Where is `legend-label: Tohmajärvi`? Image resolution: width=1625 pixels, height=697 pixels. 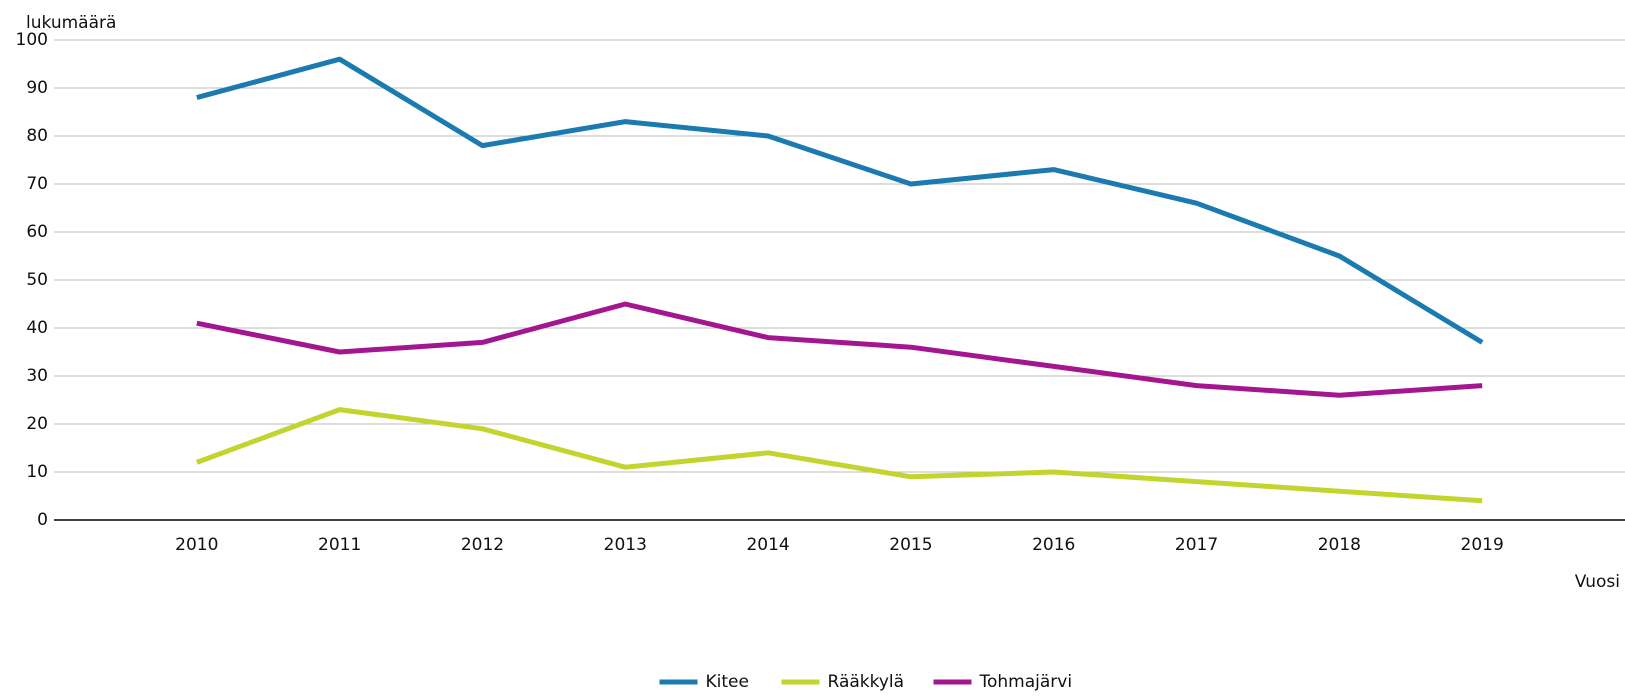 legend-label: Tohmajärvi is located at coordinates (1026, 682).